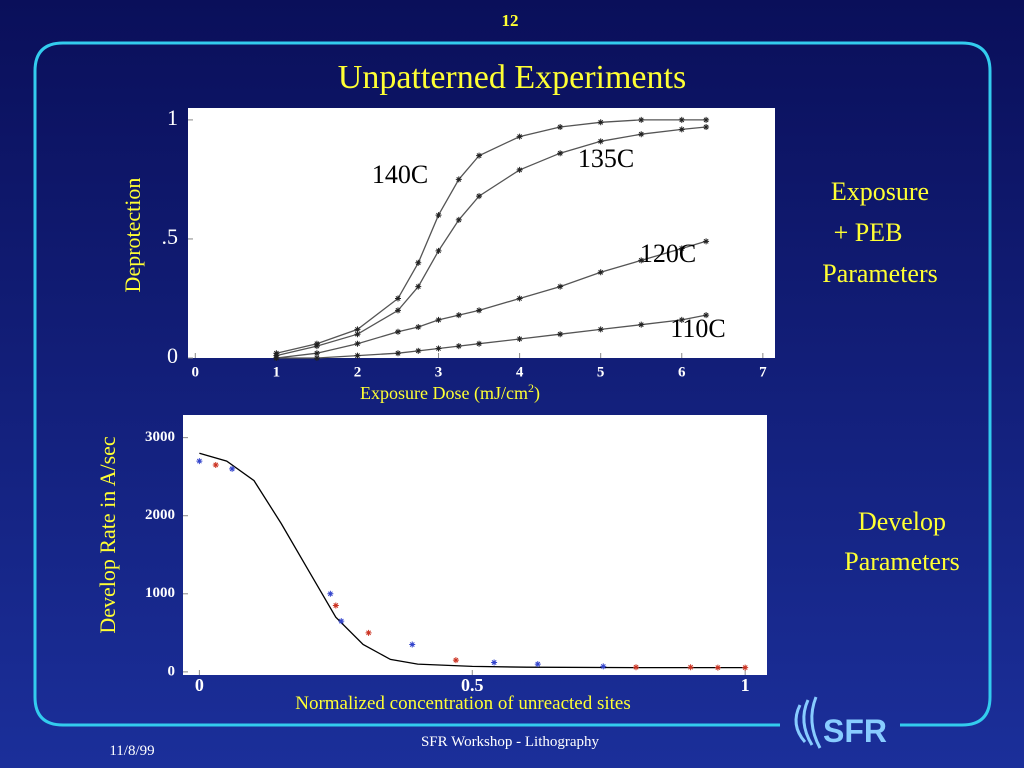 The height and width of the screenshot is (768, 1024). What do you see at coordinates (510, 742) in the screenshot?
I see `footer-event: SFR Workshop - Lithography` at bounding box center [510, 742].